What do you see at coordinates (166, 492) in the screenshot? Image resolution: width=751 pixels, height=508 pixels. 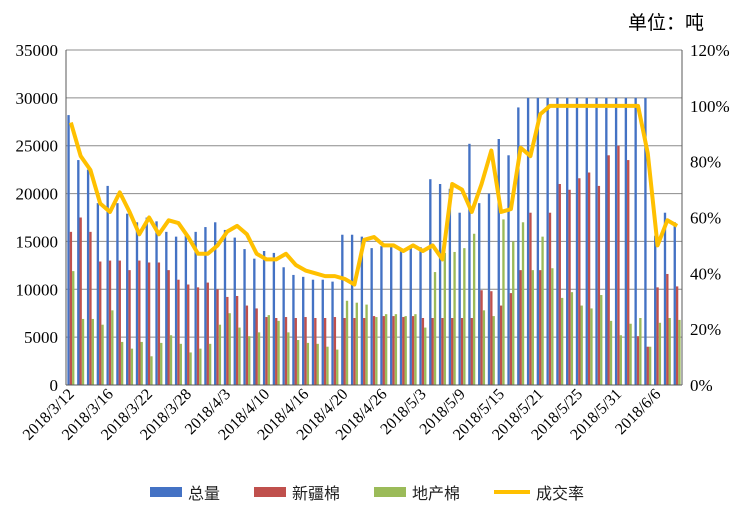 I see `legend-swatch-total` at bounding box center [166, 492].